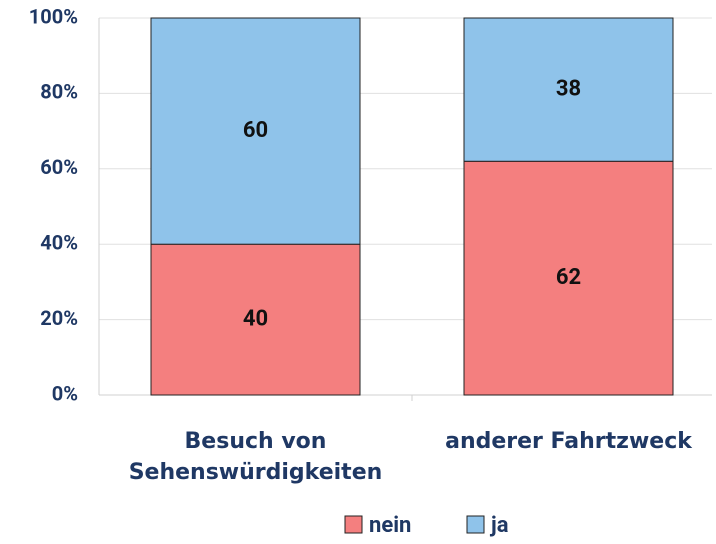 This screenshot has height=544, width=716. I want to click on data-label: 62, so click(568, 277).